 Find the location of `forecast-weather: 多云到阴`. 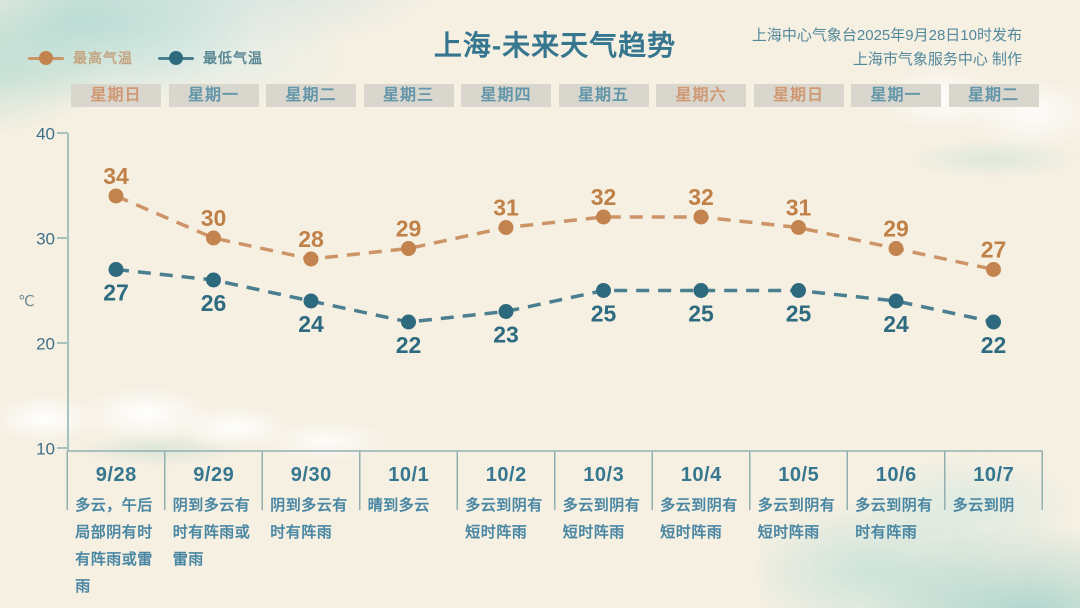

forecast-weather: 多云到阴 is located at coordinates (983, 505).